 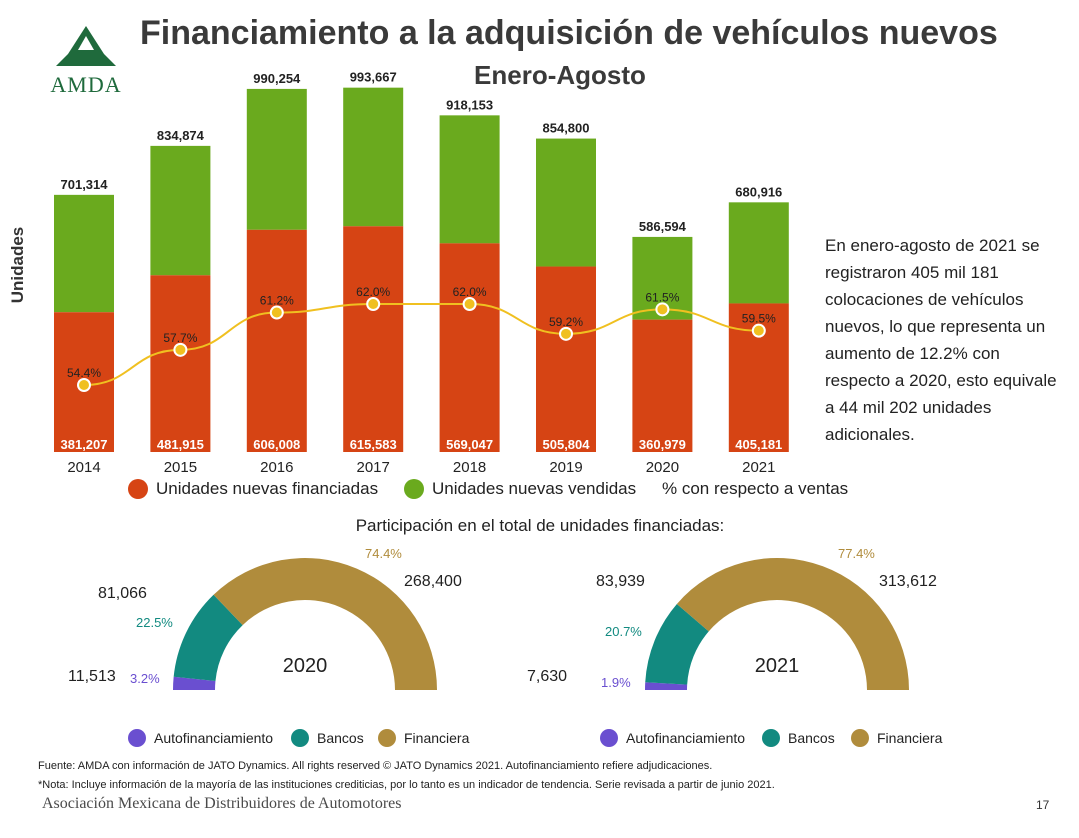 I want to click on donut-value-label: 81,066, so click(x=122, y=593).